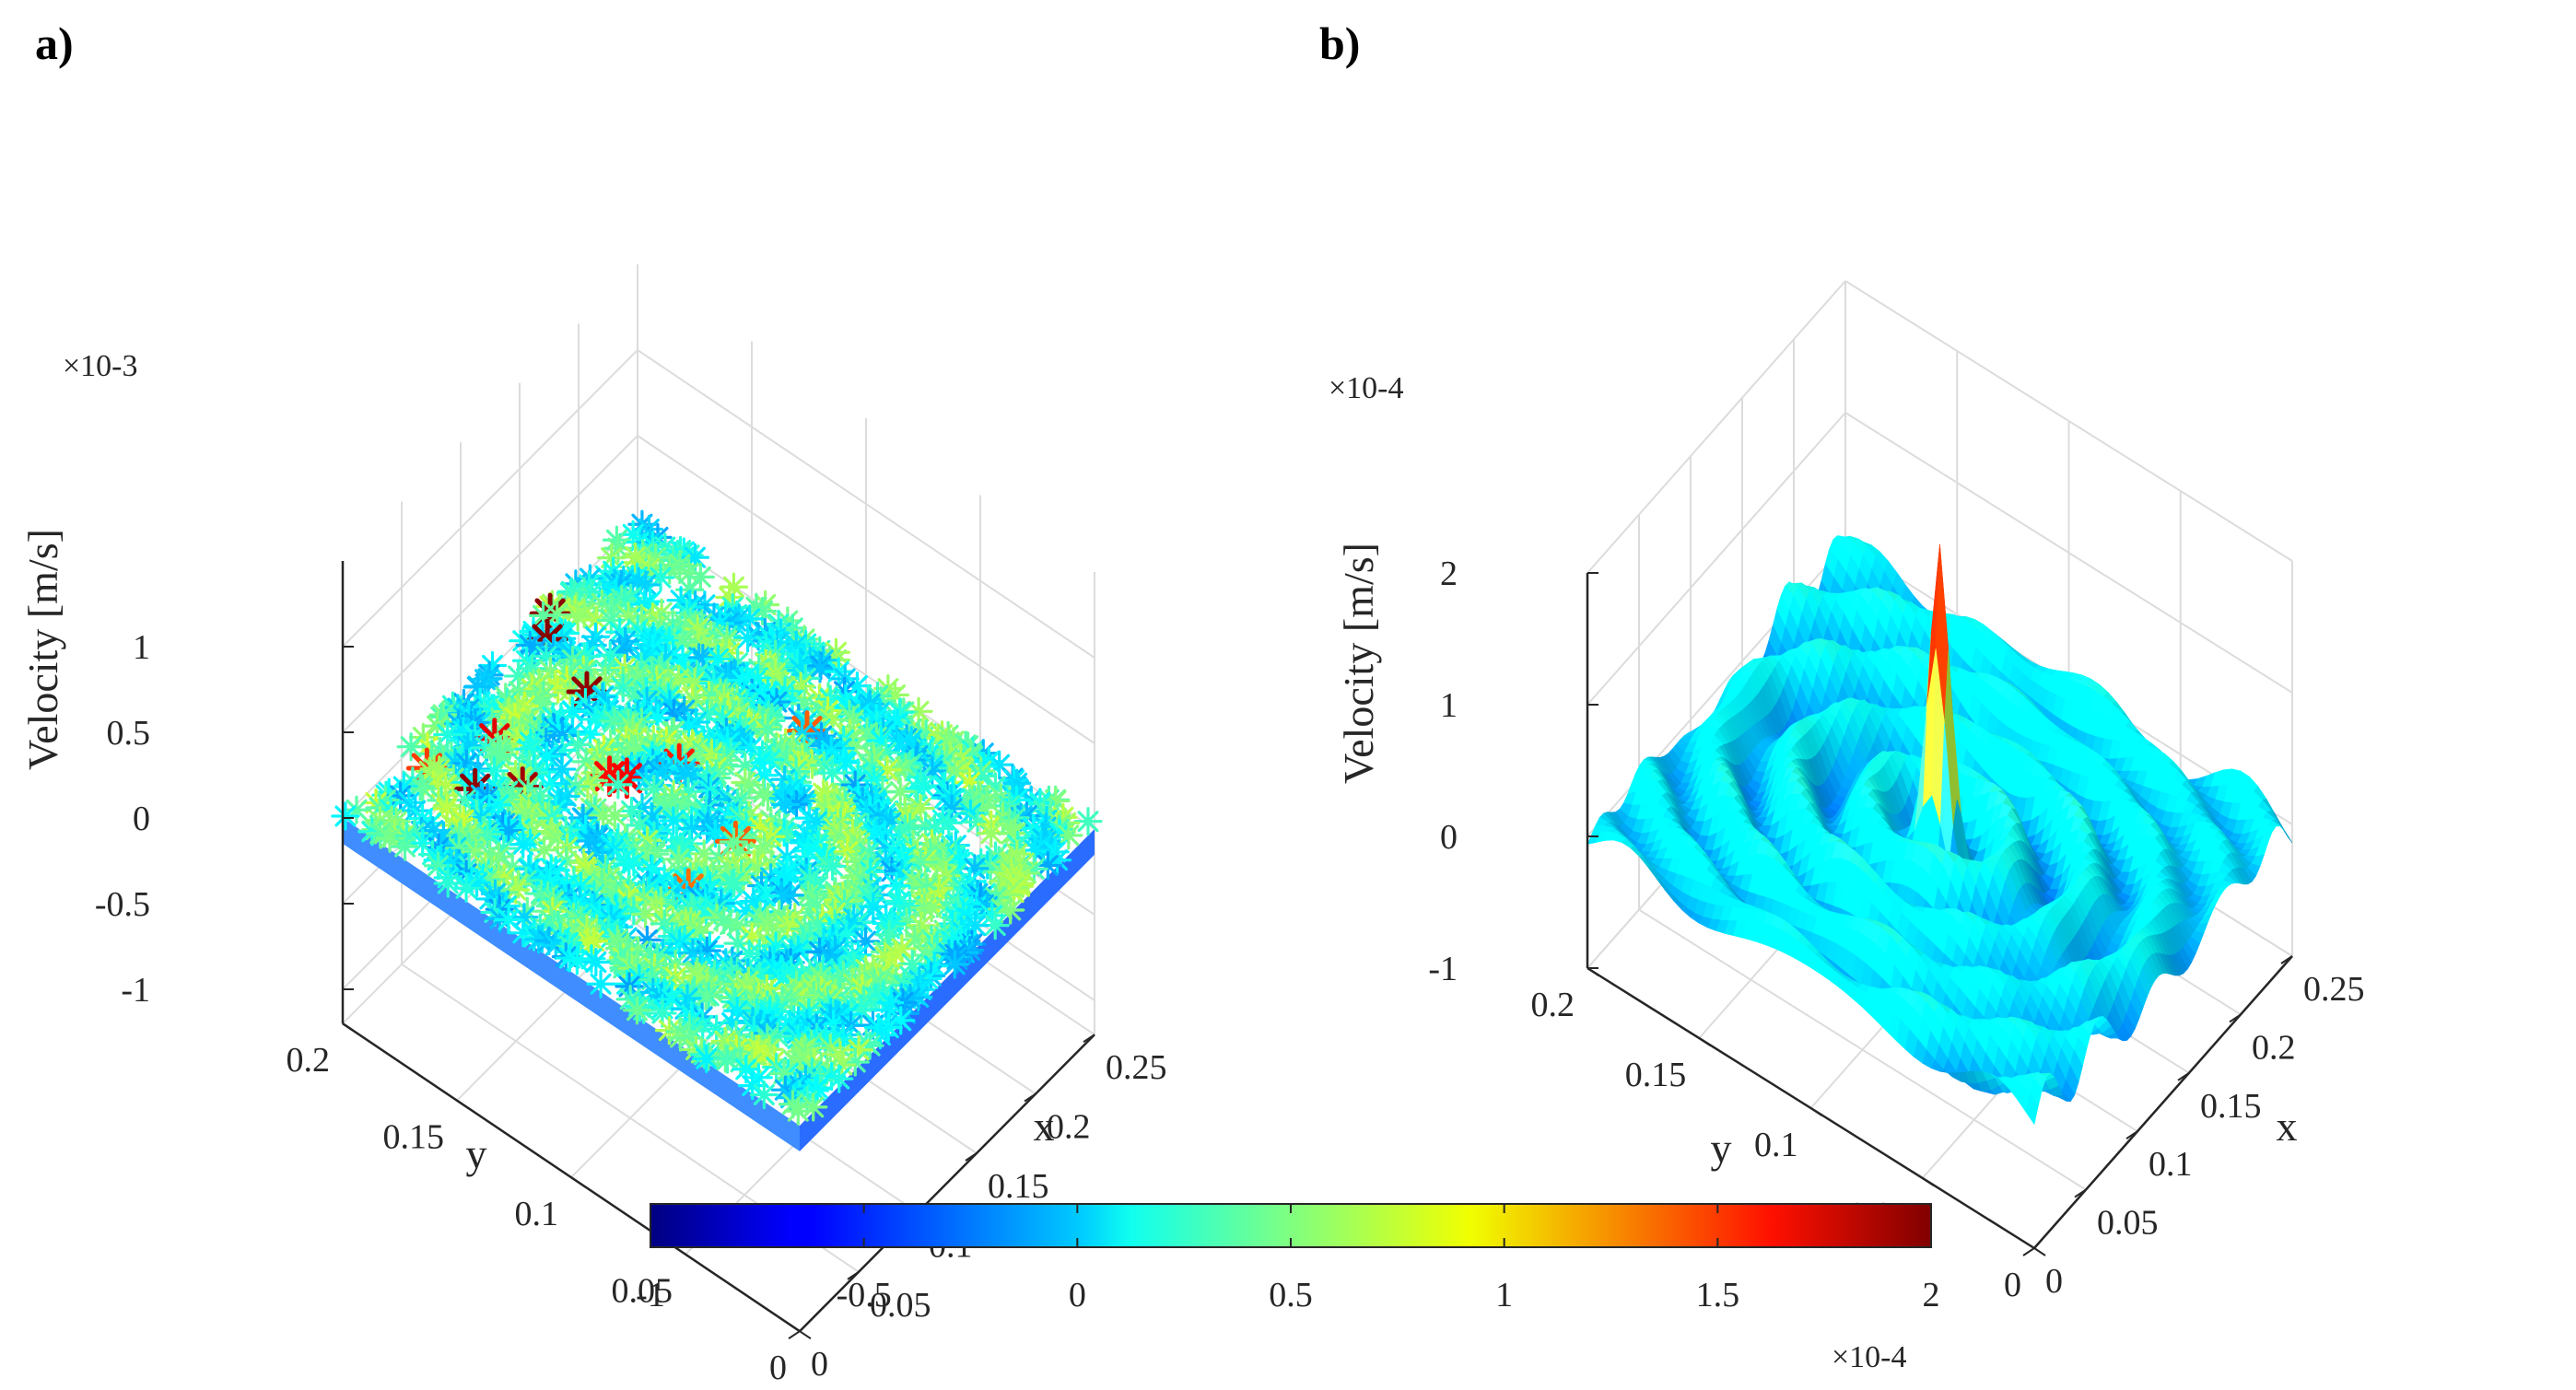 This screenshot has height=1390, width=2576. Describe the element at coordinates (309, 1060) in the screenshot. I see `panel-a-y-tick-label: 0.2` at that location.